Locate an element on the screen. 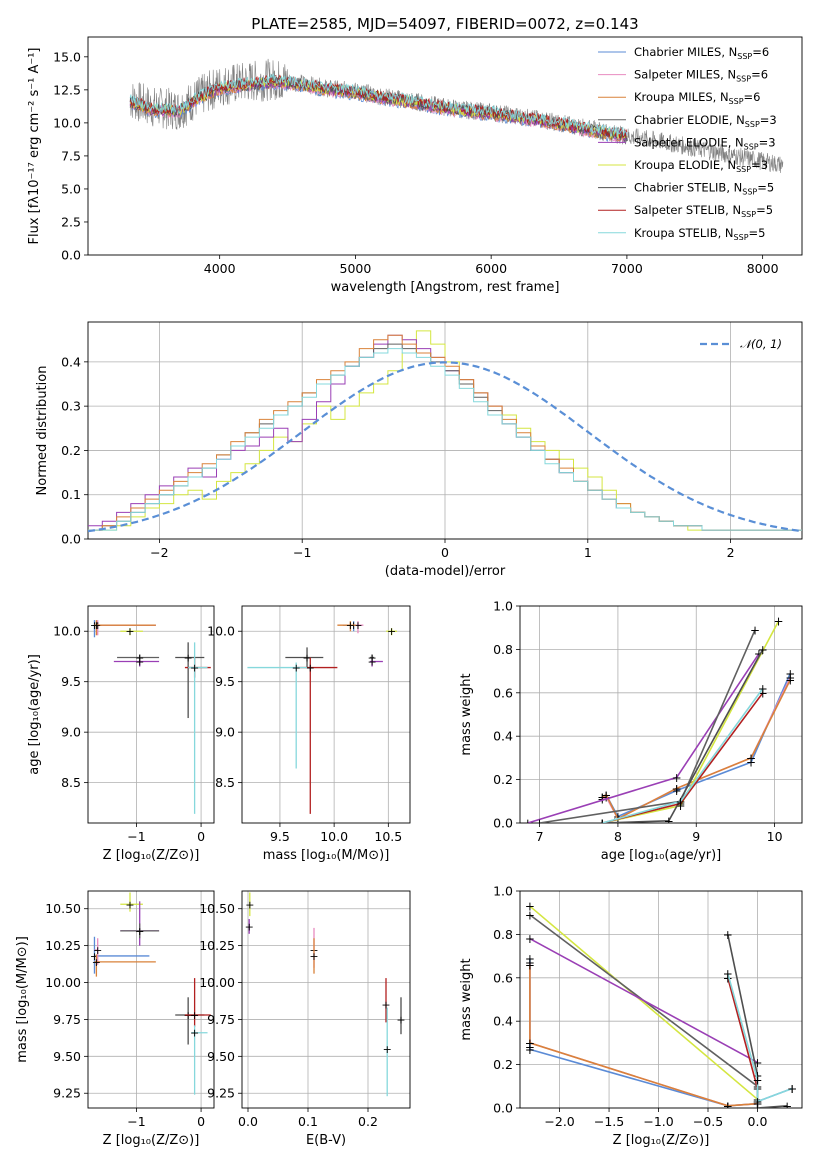 This screenshot has width=819, height=1174. x-tick-label: 0.1 is located at coordinates (308, 1121).